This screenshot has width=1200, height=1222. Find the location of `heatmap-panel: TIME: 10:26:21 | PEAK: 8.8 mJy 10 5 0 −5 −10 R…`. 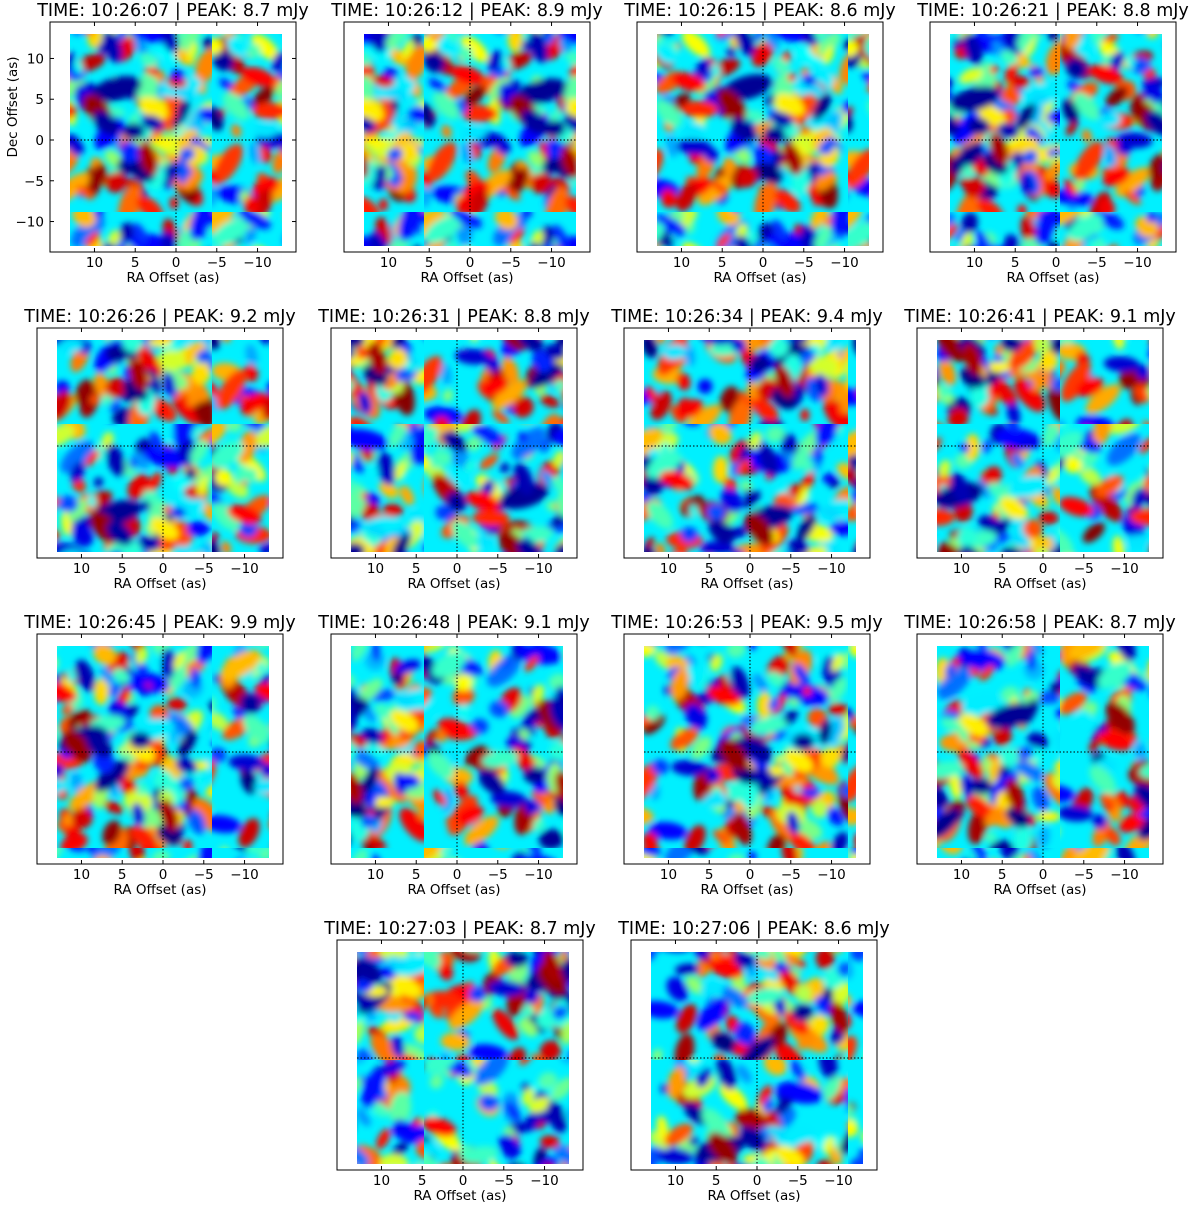

heatmap-panel: TIME: 10:26:21 | PEAK: 8.8 mJy 10 5 0 −5 −10 R… is located at coordinates (1052, 143).